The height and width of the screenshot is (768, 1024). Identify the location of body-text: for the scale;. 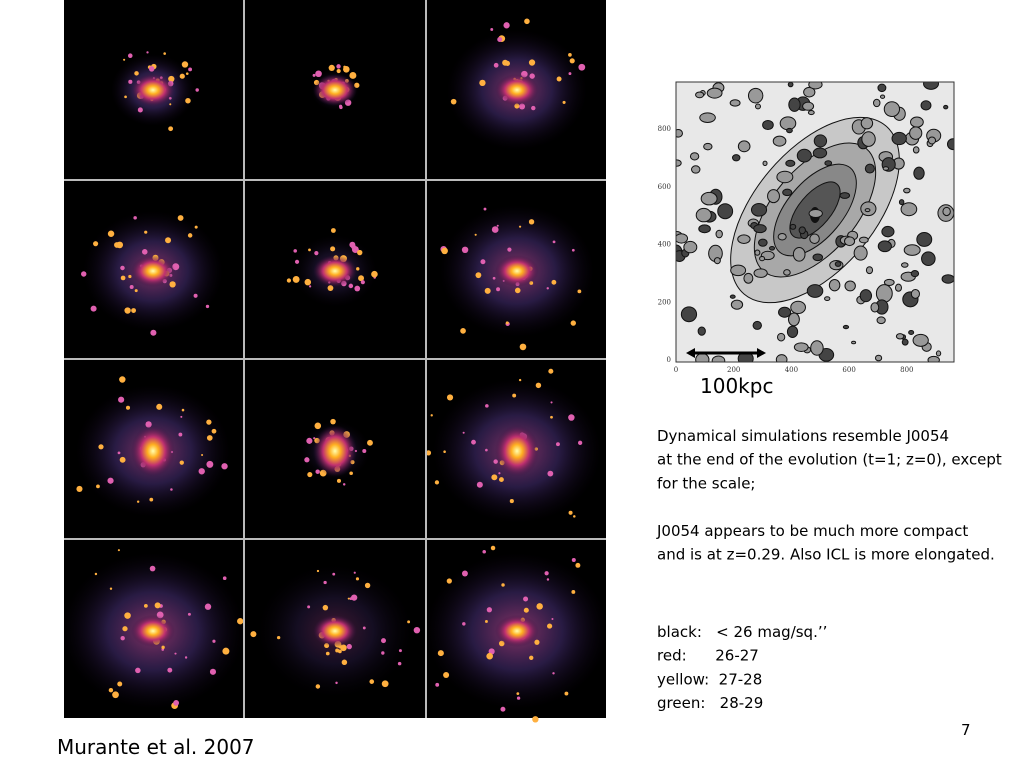
(706, 483).